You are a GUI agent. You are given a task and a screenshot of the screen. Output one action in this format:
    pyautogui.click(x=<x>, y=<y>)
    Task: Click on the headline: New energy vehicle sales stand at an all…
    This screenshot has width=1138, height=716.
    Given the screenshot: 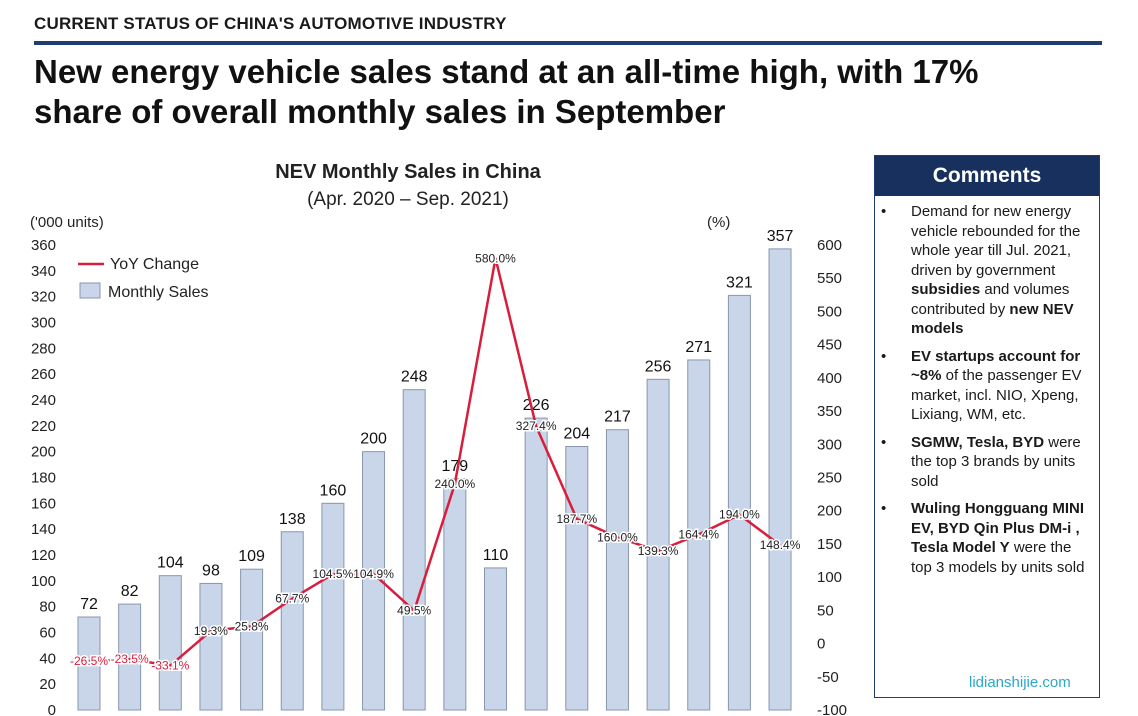 What is the action you would take?
    pyautogui.click(x=574, y=92)
    